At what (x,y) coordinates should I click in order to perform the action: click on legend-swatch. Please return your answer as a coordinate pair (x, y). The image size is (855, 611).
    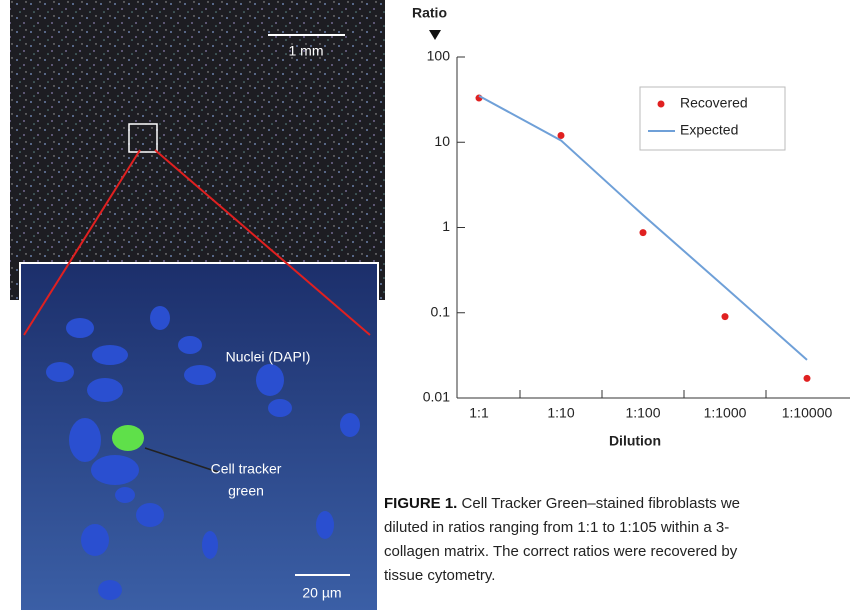
    Looking at the image, I should click on (661, 104).